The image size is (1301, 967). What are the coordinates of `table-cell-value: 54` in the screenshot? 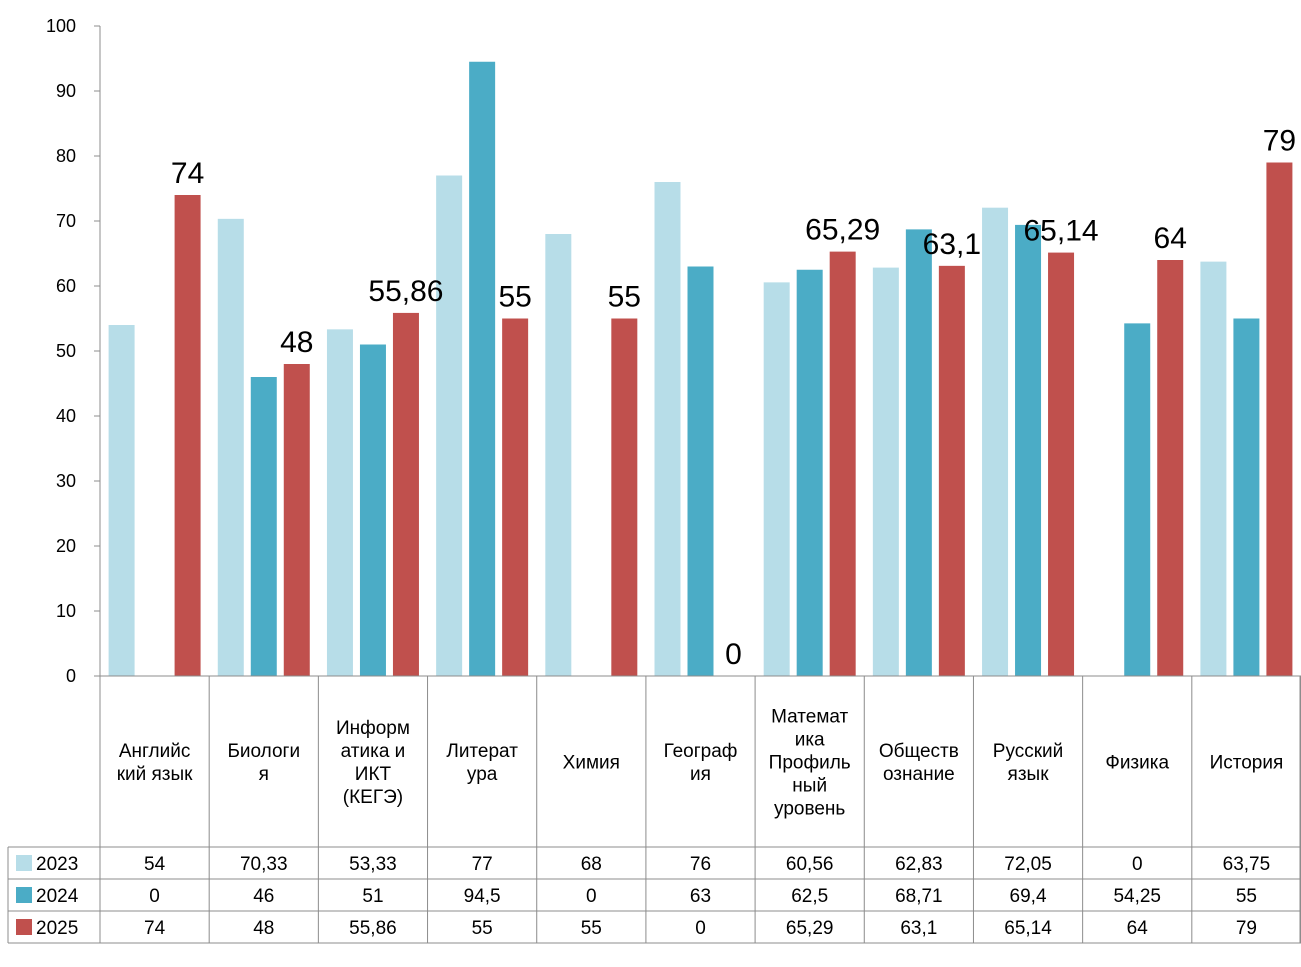 It's located at (155, 864).